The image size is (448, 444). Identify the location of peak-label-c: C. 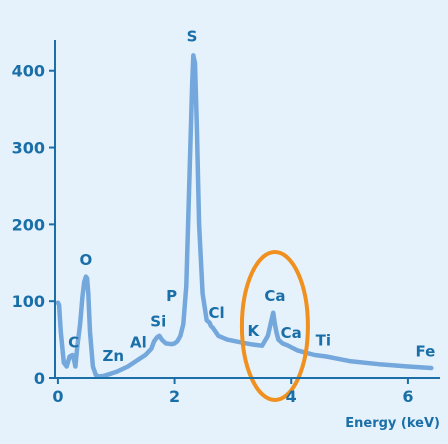
(73, 342).